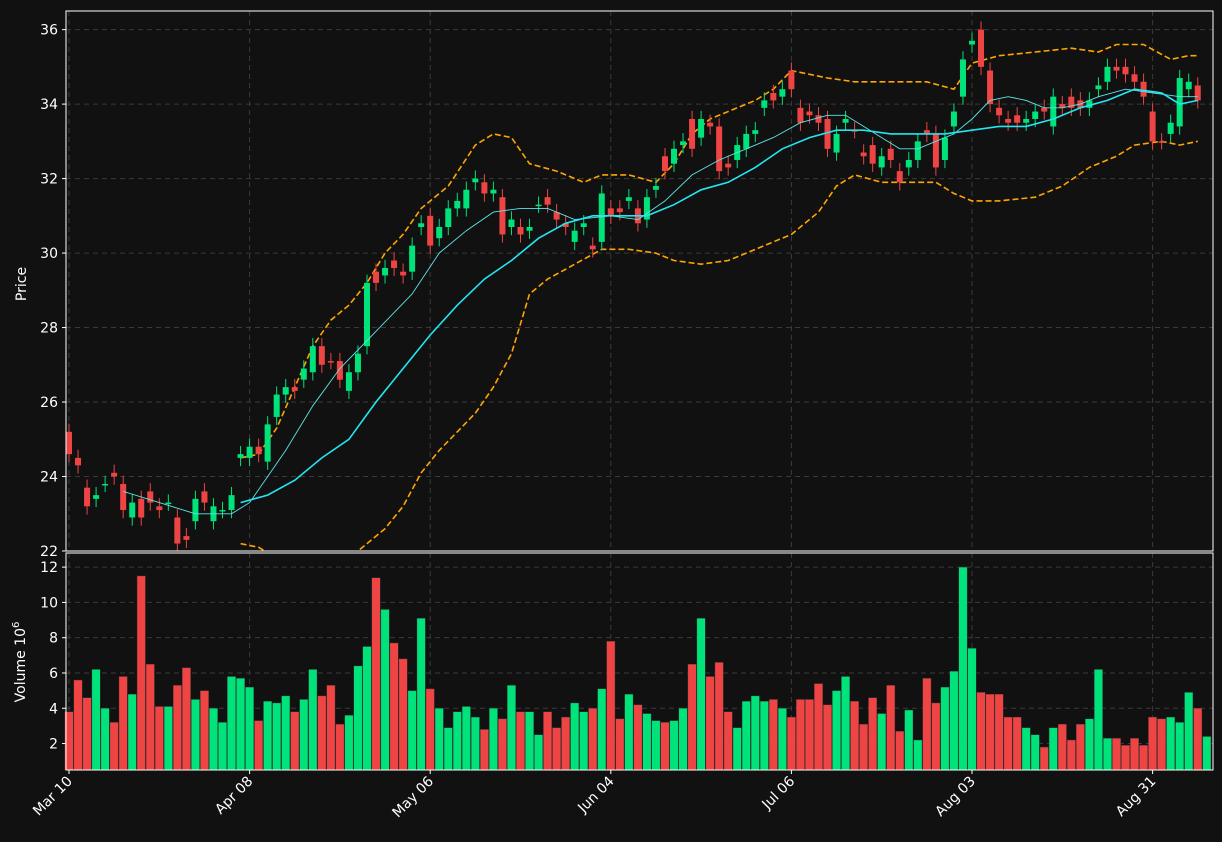  I want to click on price-axis-label: Price, so click(22, 284).